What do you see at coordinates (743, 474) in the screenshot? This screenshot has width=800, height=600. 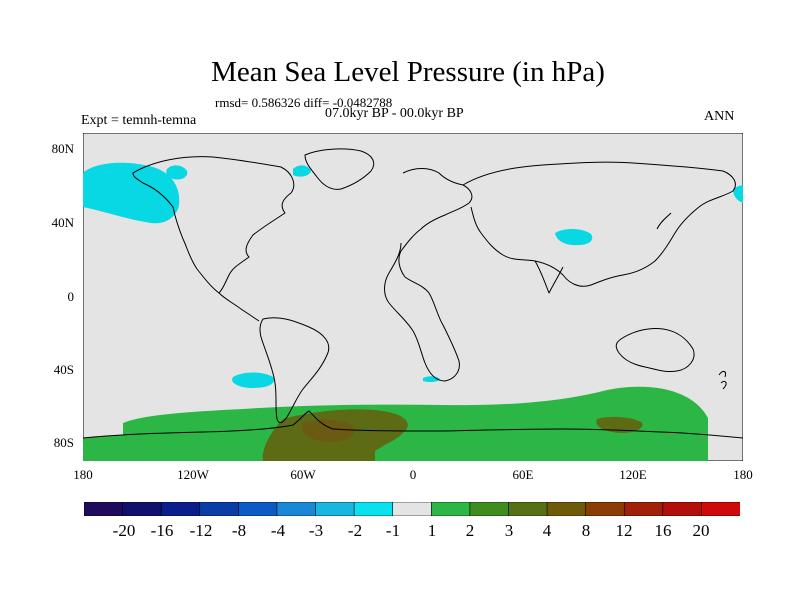 I see `lon-label-180e: 180` at bounding box center [743, 474].